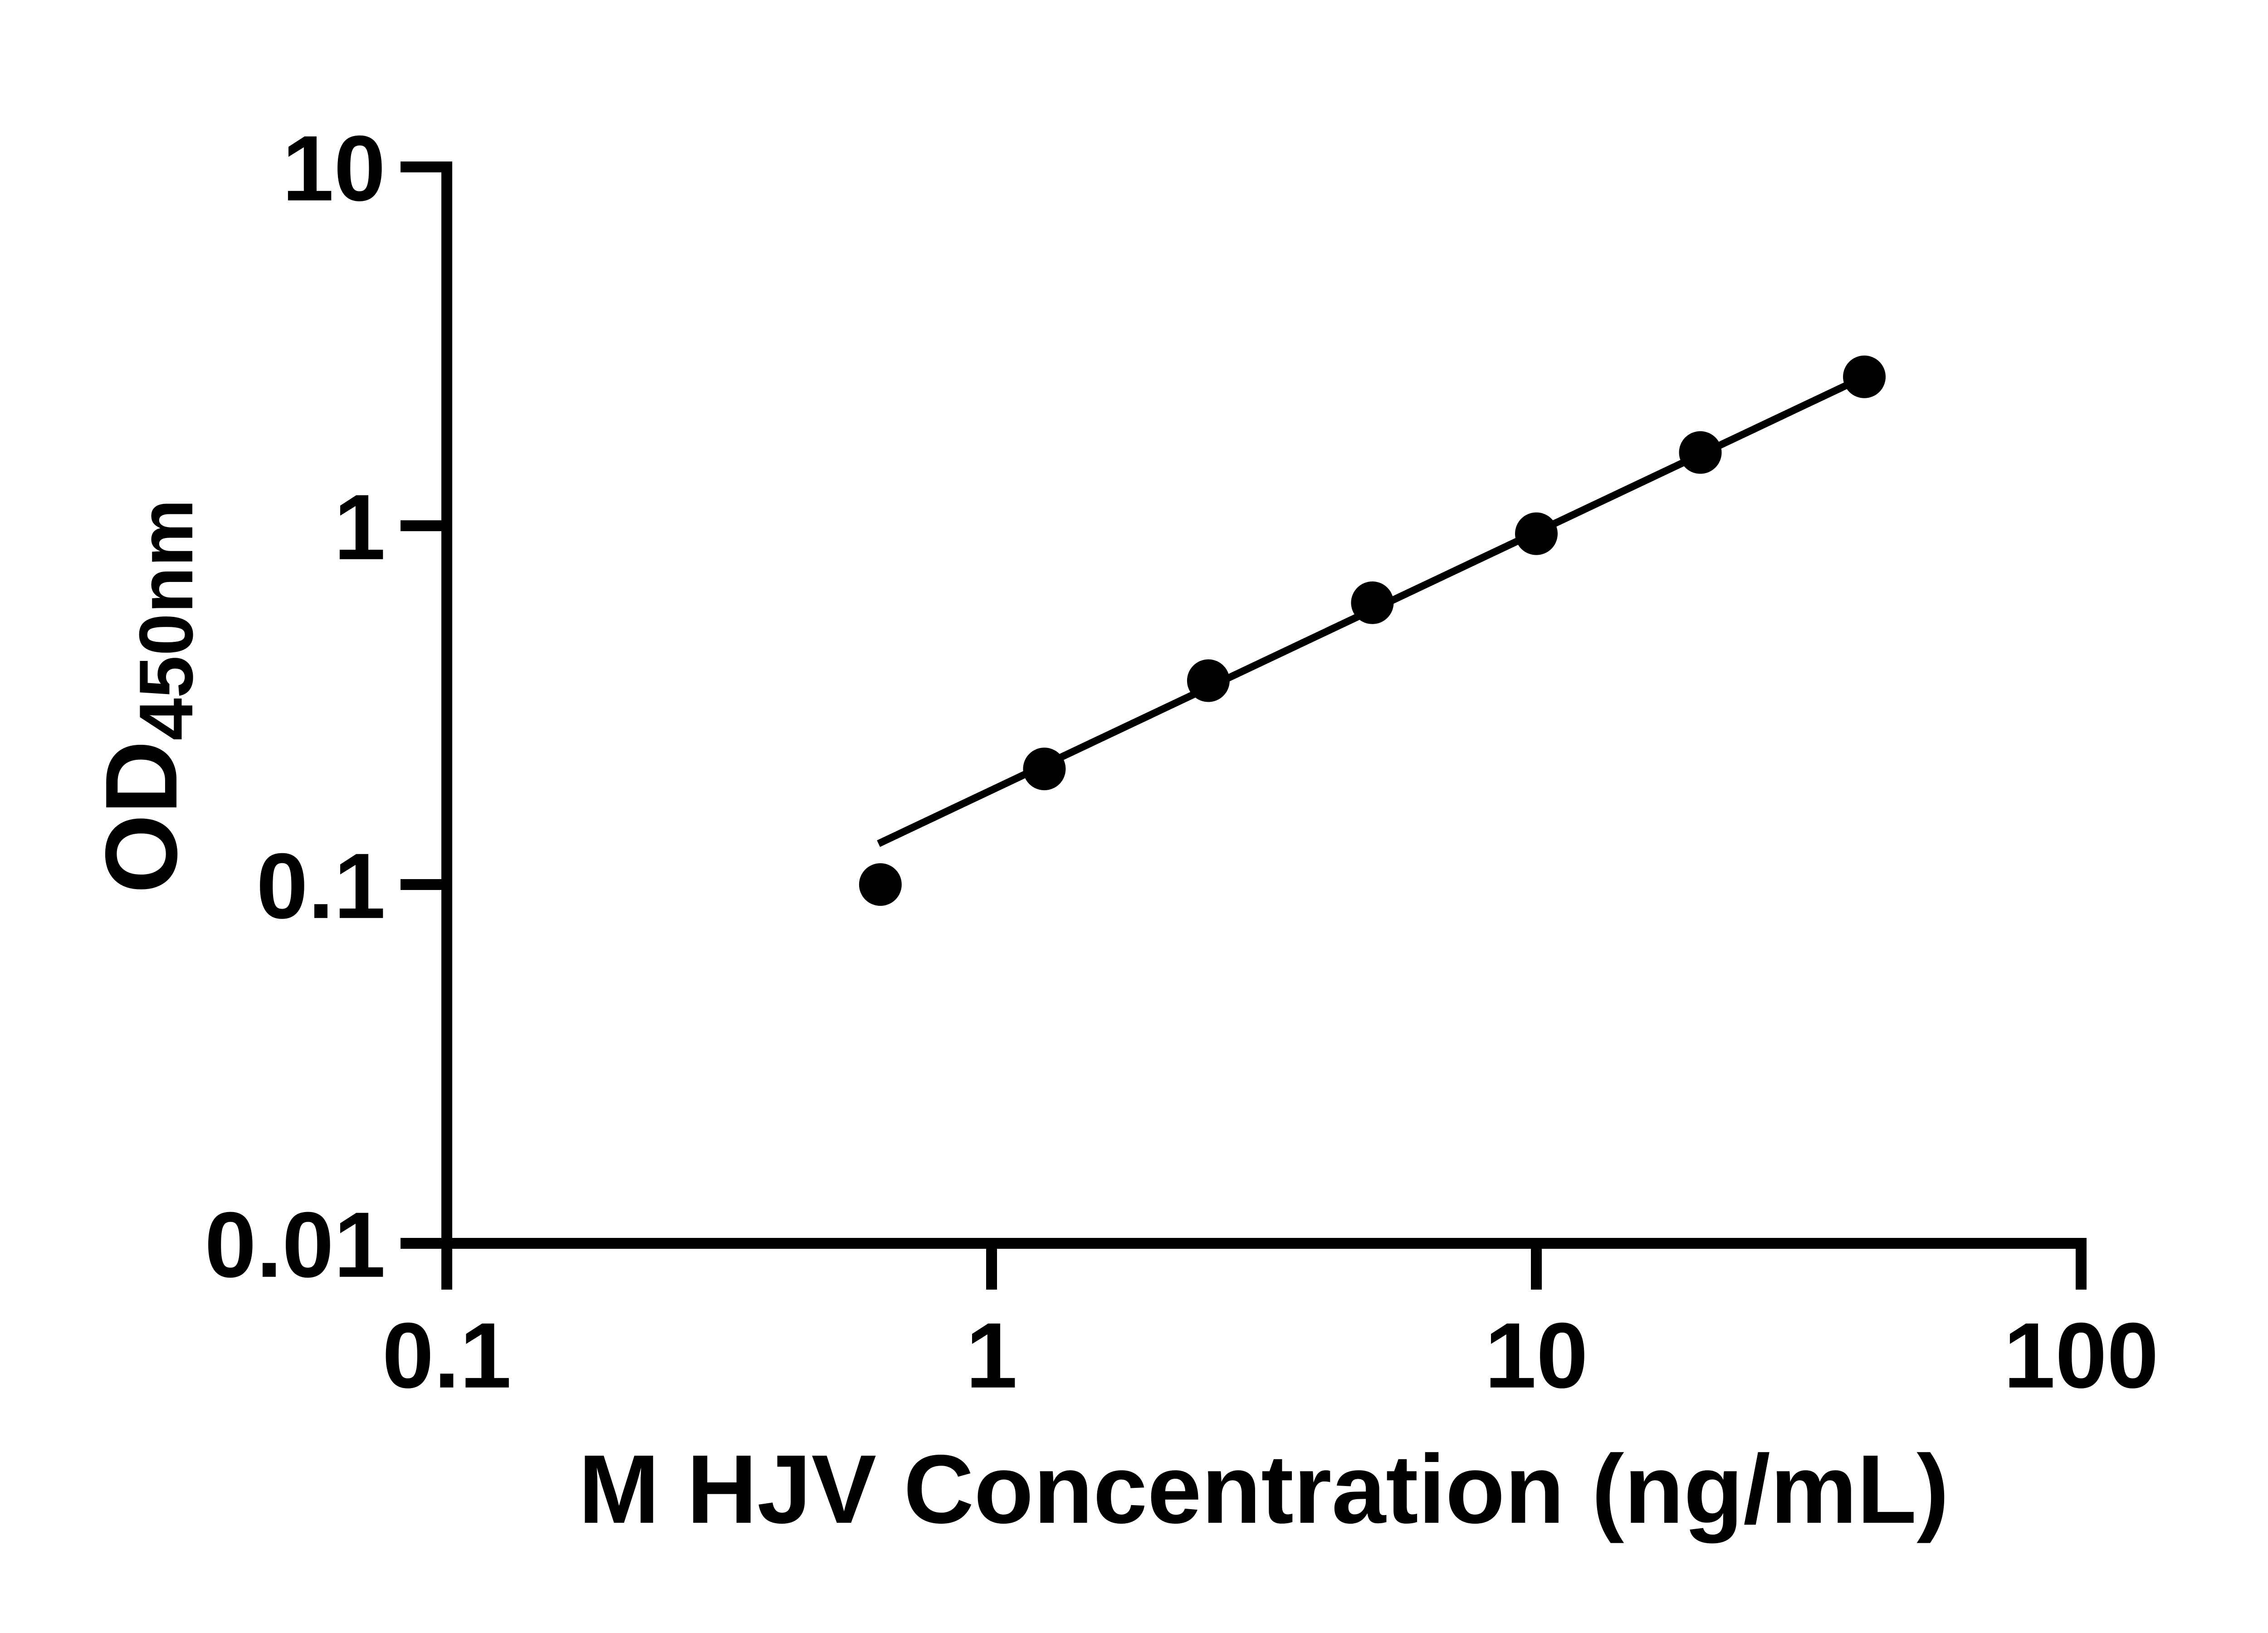 The width and height of the screenshot is (2268, 1633). I want to click on x-axis-title: M HJV Concentration (ng/mL), so click(1264, 1489).